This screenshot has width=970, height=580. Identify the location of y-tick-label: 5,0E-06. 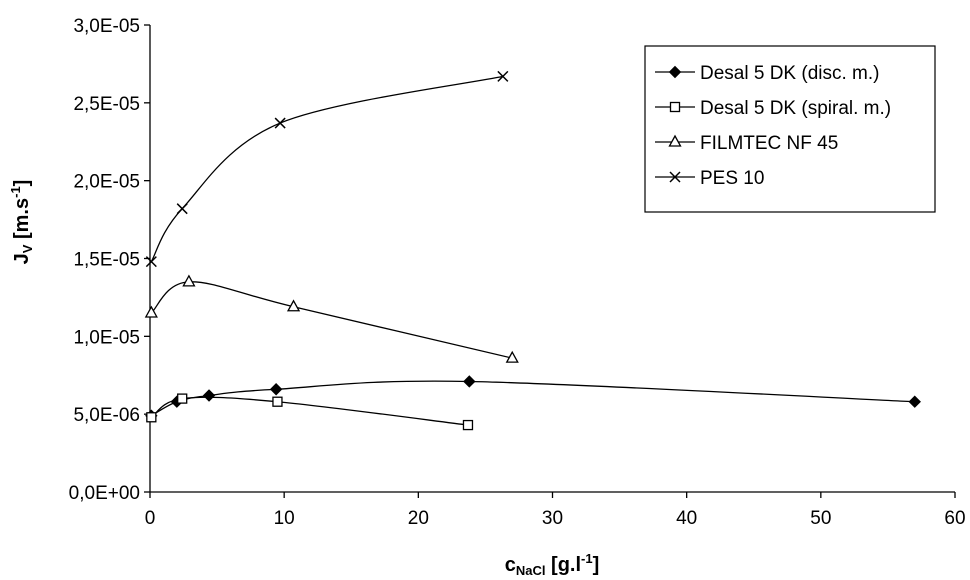
(106, 415).